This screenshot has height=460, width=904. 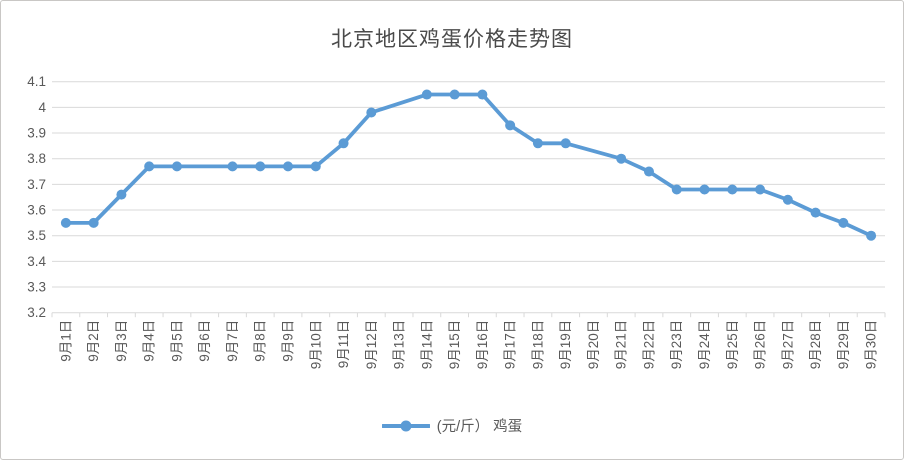 I want to click on x-axis-label: 9月26日, so click(x=760, y=345).